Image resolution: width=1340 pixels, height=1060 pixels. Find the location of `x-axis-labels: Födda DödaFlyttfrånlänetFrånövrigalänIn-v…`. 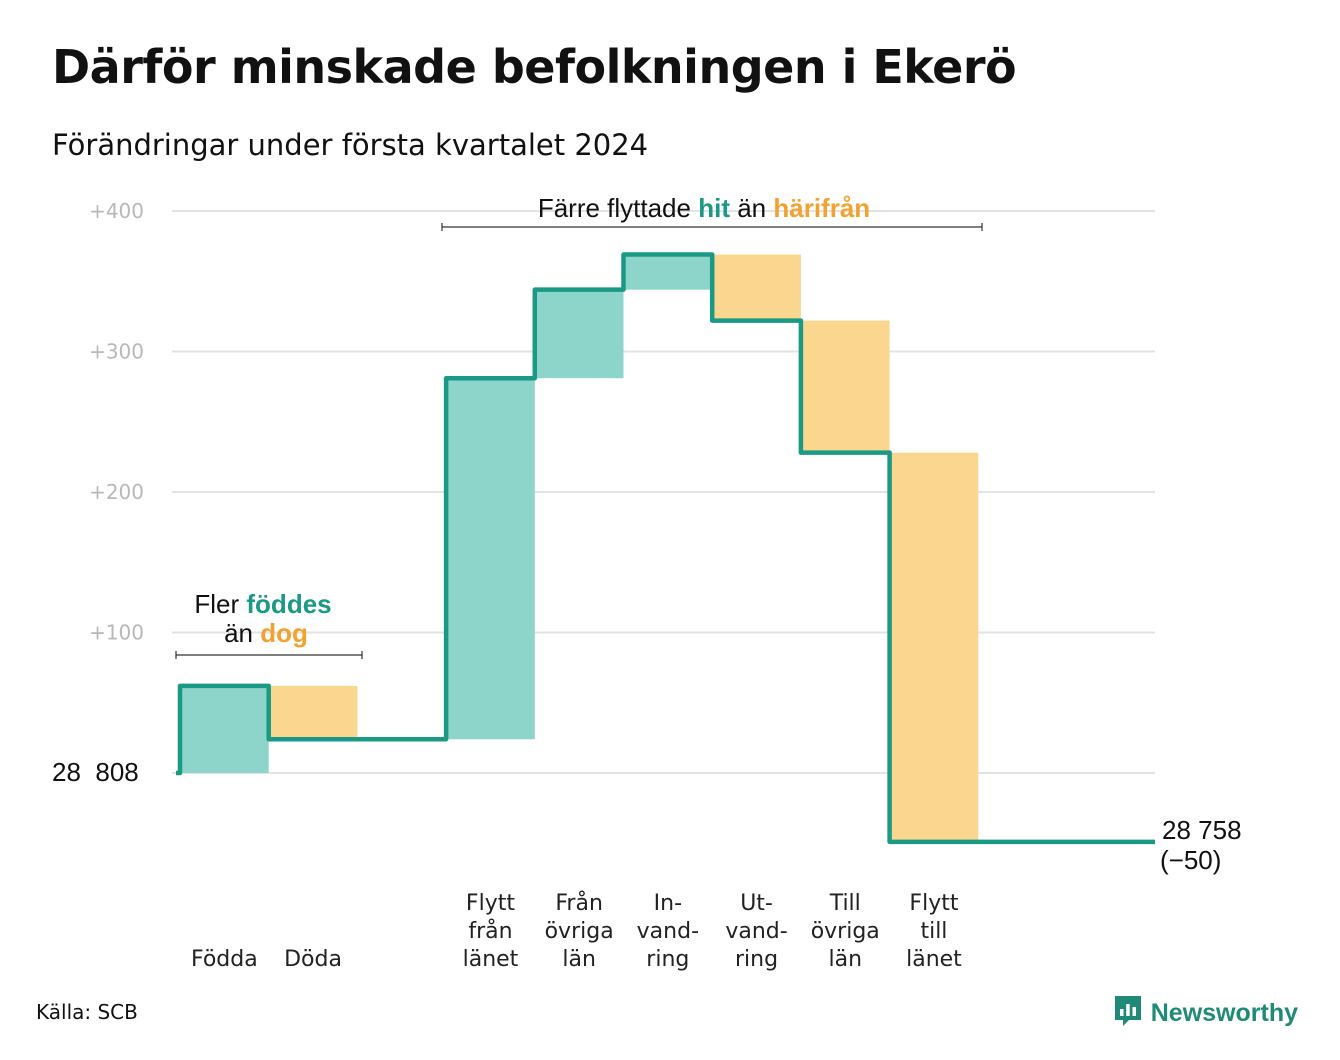

x-axis-labels: Födda DödaFlyttfrånlänetFrånövrigalänIn-v… is located at coordinates (576, 931).